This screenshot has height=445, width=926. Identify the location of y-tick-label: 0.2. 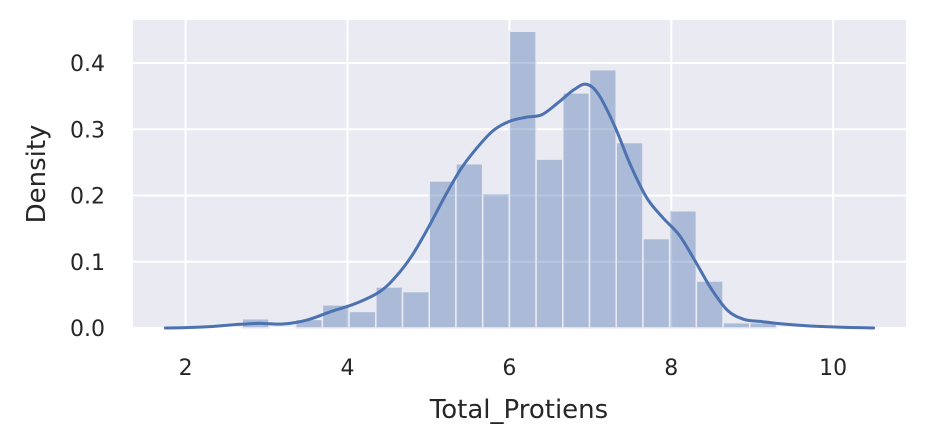
(87, 197).